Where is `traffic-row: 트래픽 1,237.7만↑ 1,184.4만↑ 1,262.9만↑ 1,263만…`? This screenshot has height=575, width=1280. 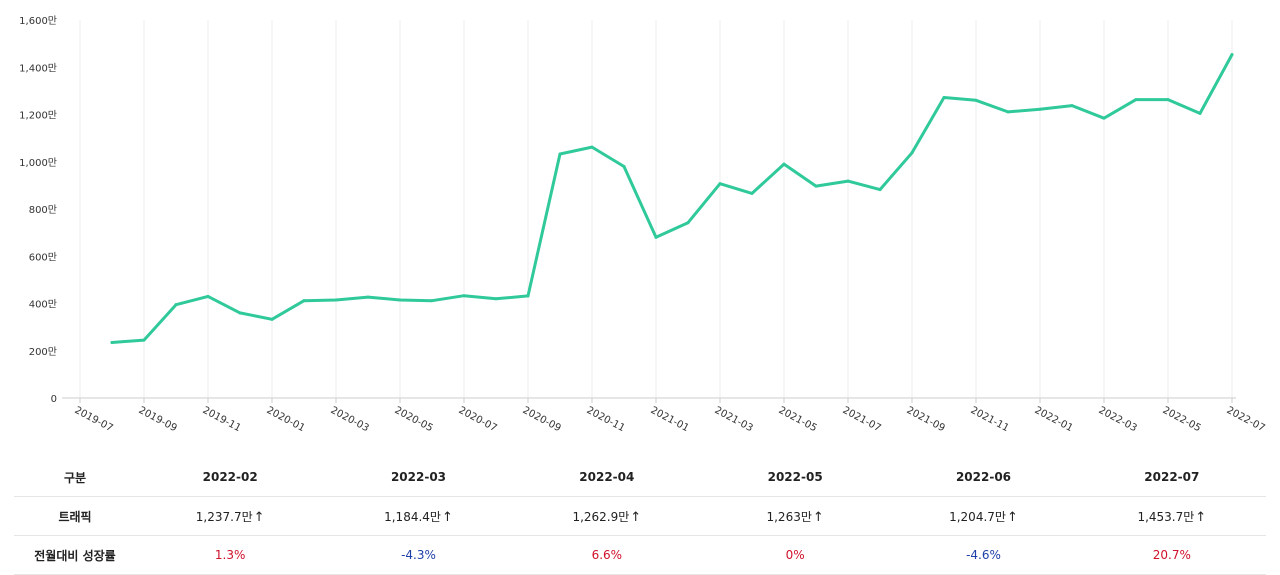
traffic-row: 트래픽 1,237.7만↑ 1,184.4만↑ 1,262.9만↑ 1,263만… is located at coordinates (640, 516).